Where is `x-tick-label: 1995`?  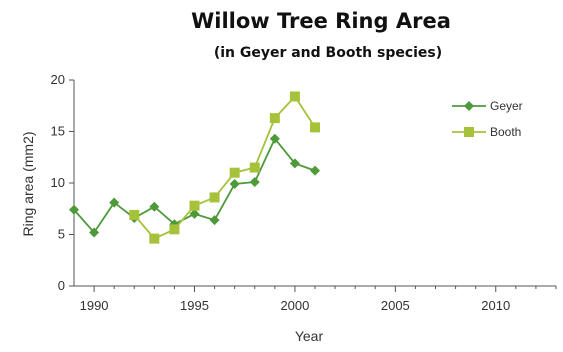 x-tick-label: 1995 is located at coordinates (194, 305).